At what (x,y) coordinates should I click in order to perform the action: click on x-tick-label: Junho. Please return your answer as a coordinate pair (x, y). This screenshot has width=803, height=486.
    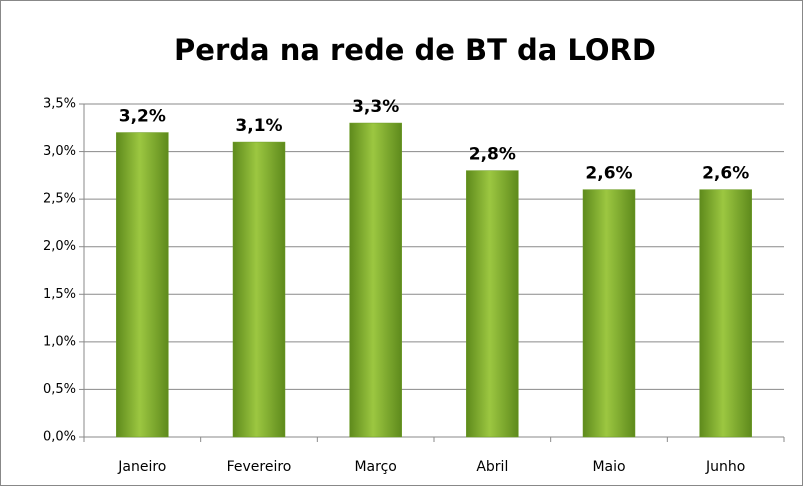
    Looking at the image, I should click on (725, 467).